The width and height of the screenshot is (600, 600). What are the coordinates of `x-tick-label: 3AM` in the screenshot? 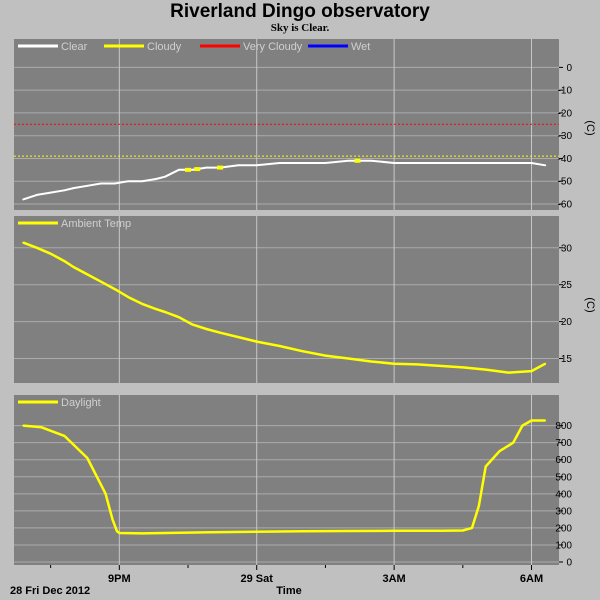 It's located at (394, 579).